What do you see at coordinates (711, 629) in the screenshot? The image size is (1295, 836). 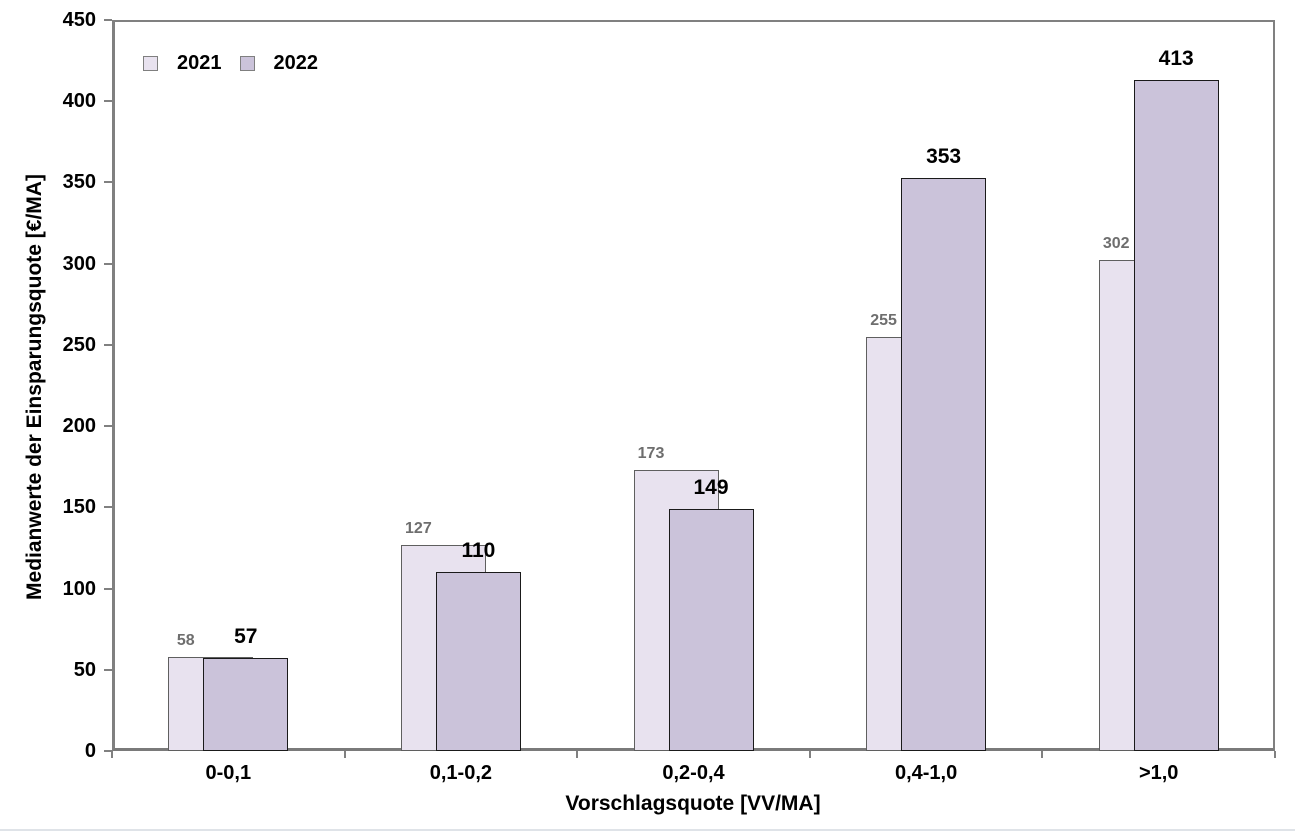 I see `bar-2022-0,2-0,4` at bounding box center [711, 629].